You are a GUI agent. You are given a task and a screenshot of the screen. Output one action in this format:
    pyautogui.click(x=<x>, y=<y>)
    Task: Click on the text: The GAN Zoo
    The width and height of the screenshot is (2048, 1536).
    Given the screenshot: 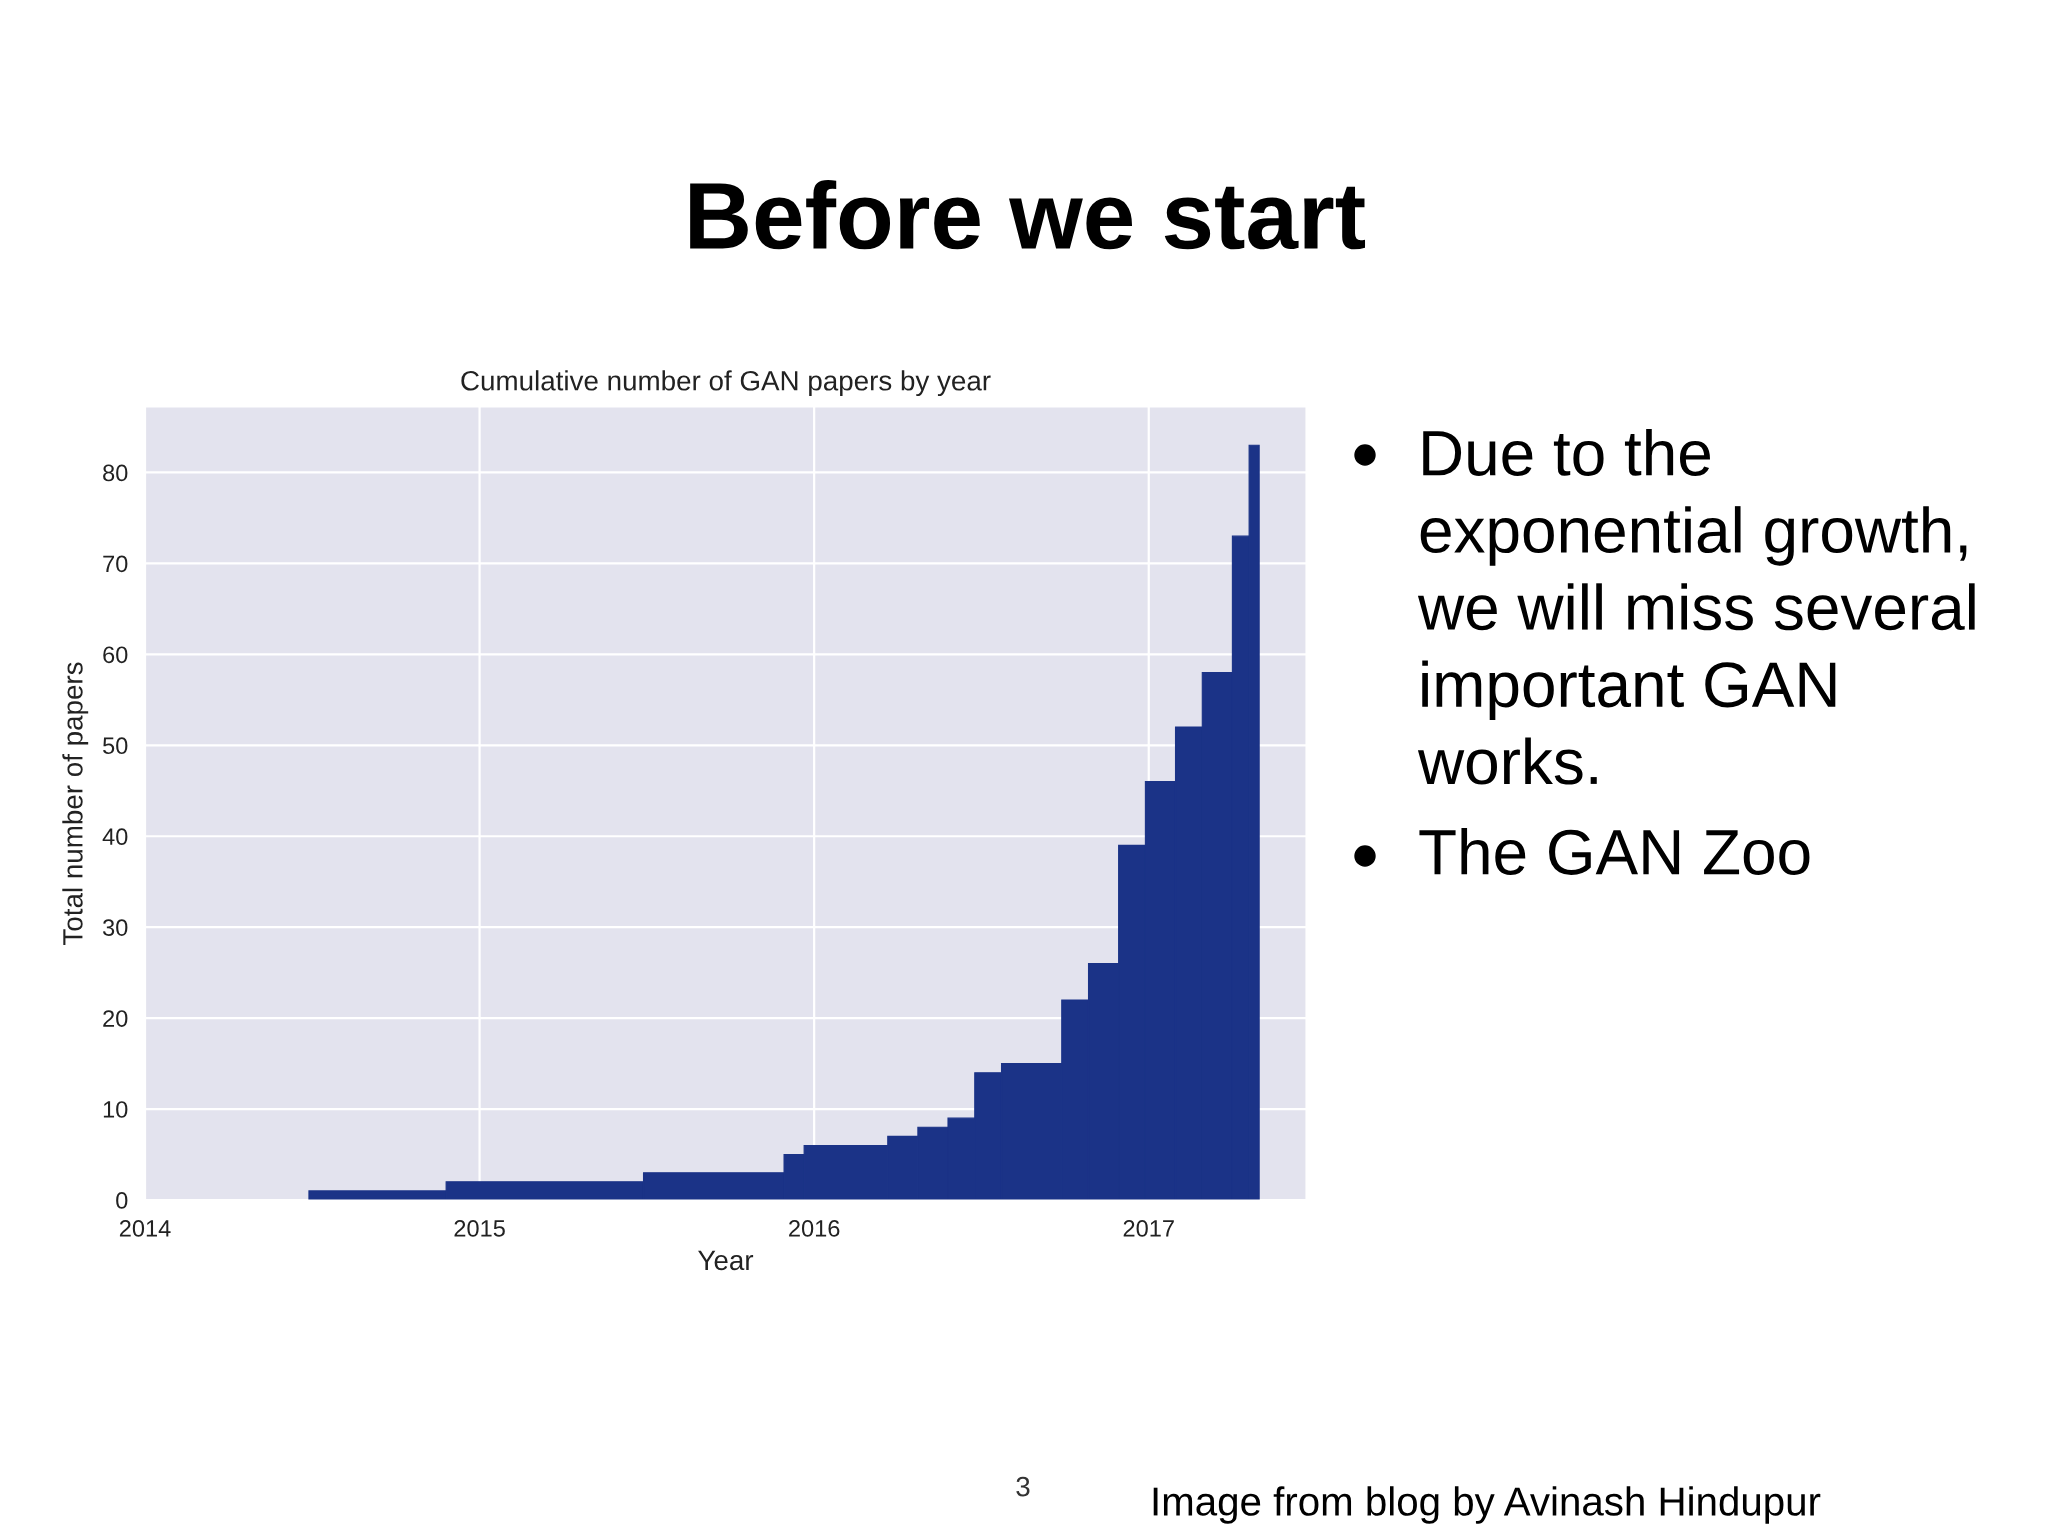 What is the action you would take?
    pyautogui.click(x=1614, y=851)
    